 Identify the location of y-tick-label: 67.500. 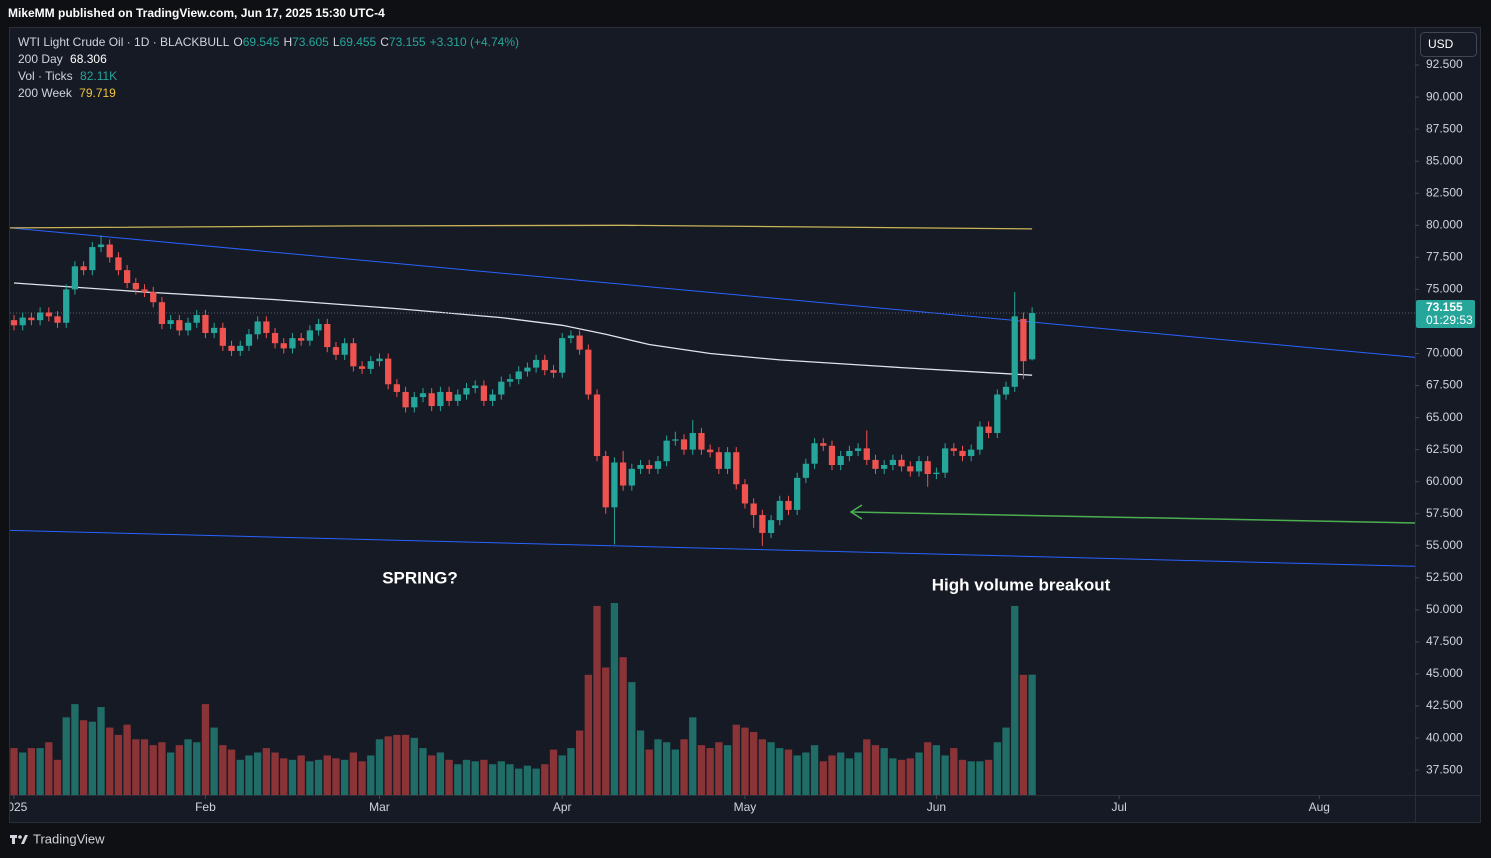
(1444, 385).